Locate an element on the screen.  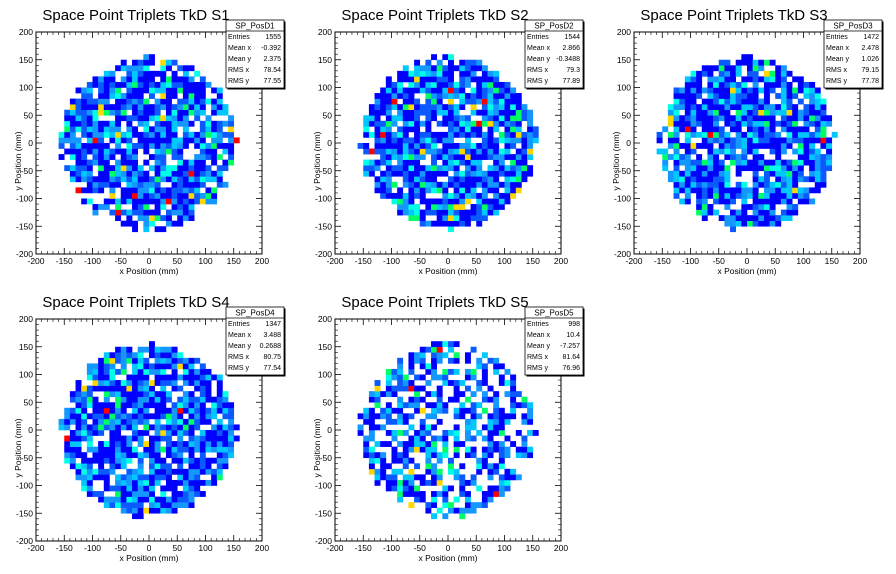
x-tick-label: -100 is located at coordinates (391, 261).